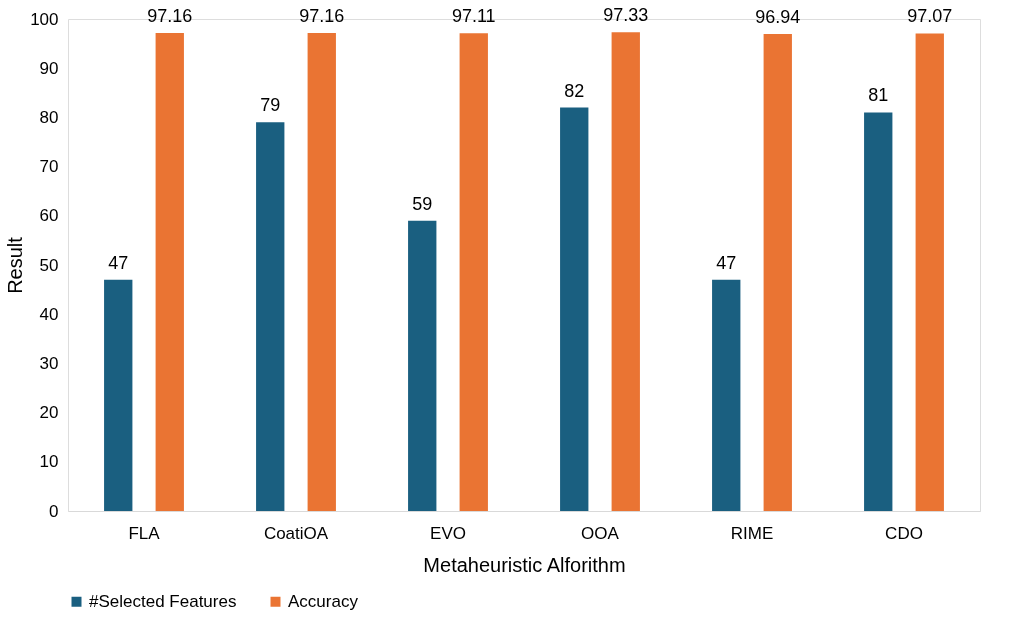  Describe the element at coordinates (296, 533) in the screenshot. I see `x-tick-label: CoatiOA` at that location.